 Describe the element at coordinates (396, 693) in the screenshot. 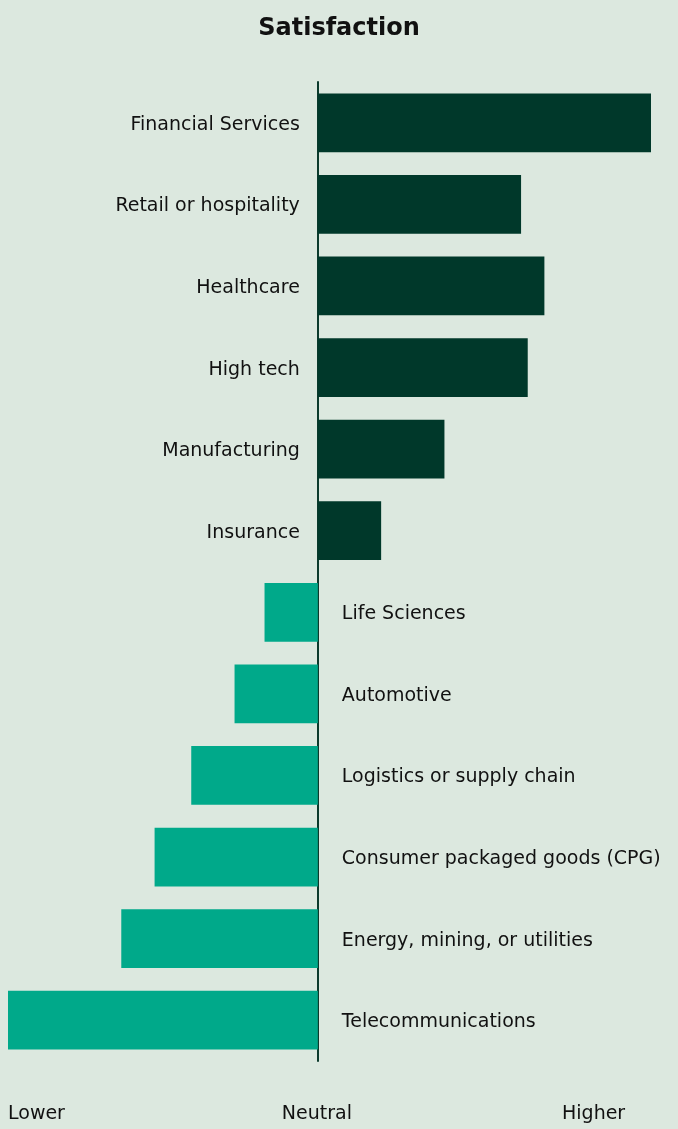

I see `y-tick-label: Automotive` at that location.